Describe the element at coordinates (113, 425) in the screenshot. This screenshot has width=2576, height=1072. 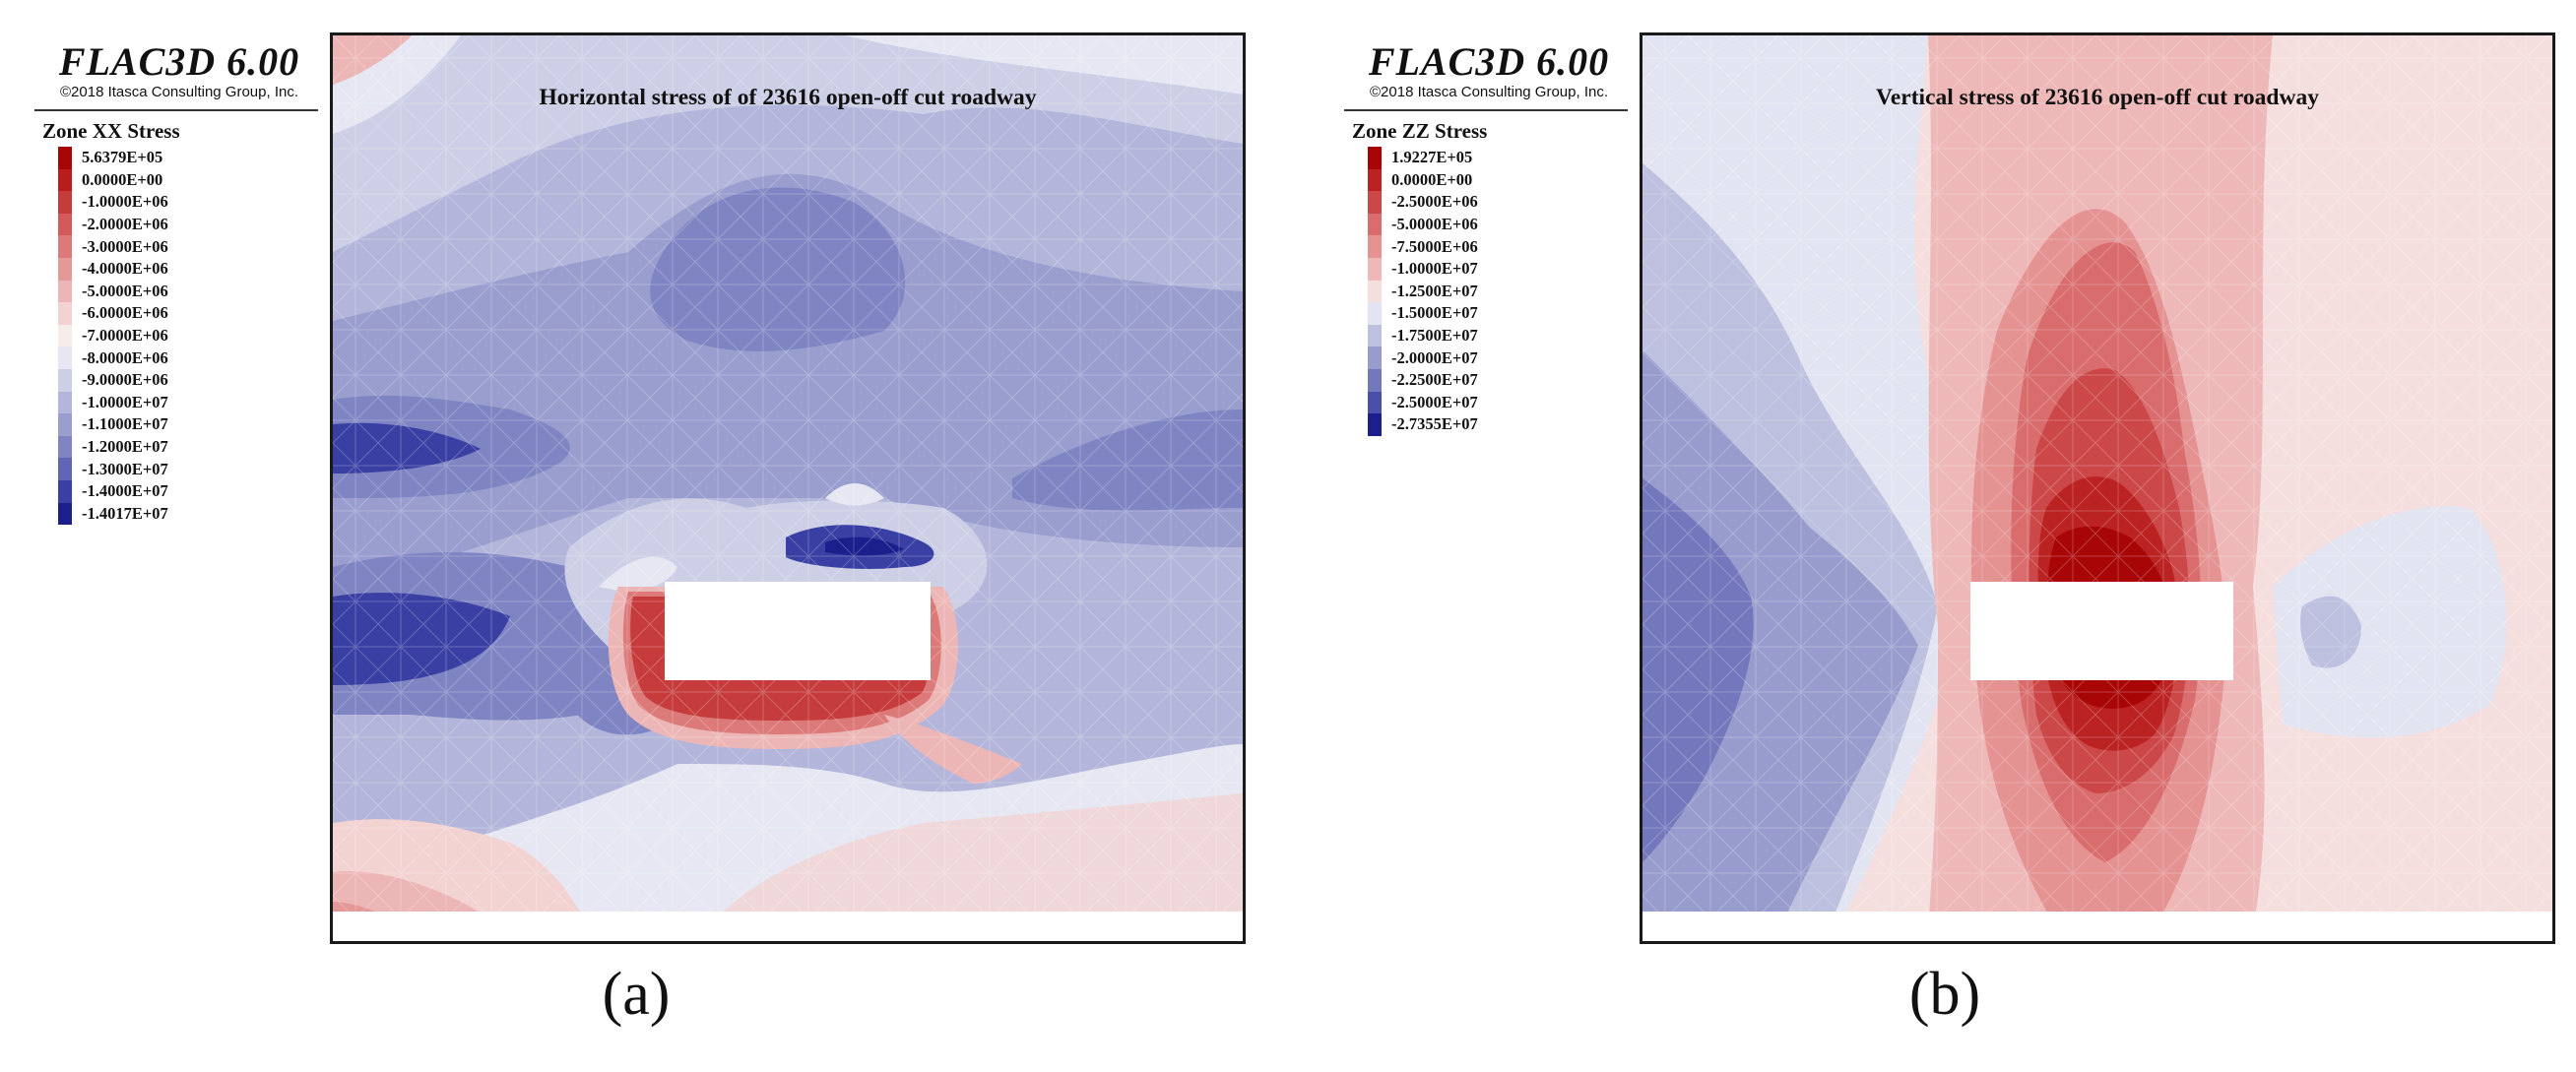
I see `legend-entry: -1.1000E+07` at that location.